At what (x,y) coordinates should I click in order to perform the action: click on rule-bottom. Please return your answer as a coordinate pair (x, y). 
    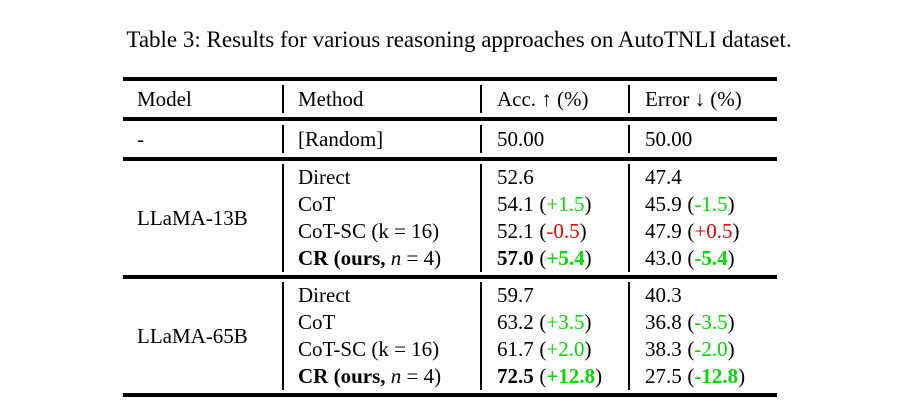
    Looking at the image, I should click on (450, 395).